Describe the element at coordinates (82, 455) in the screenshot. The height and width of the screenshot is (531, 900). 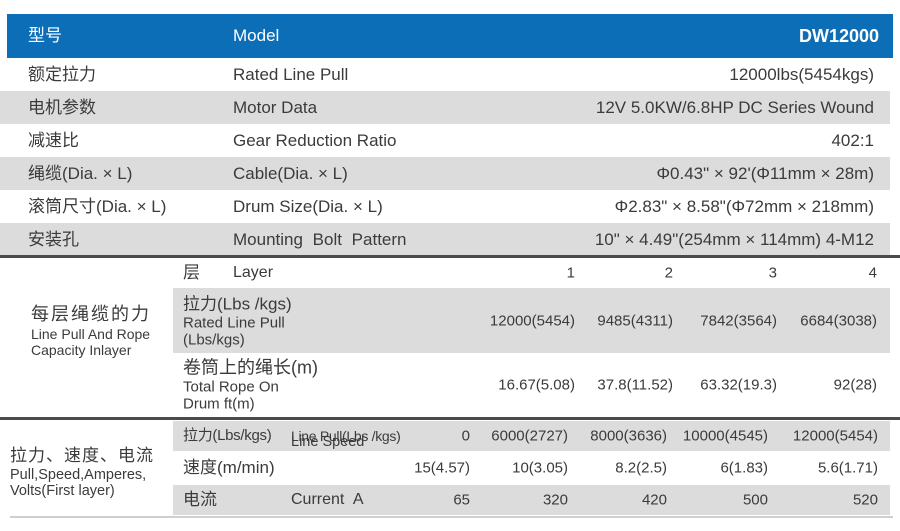
I see `side-label-cn: 拉力、速度、电流` at that location.